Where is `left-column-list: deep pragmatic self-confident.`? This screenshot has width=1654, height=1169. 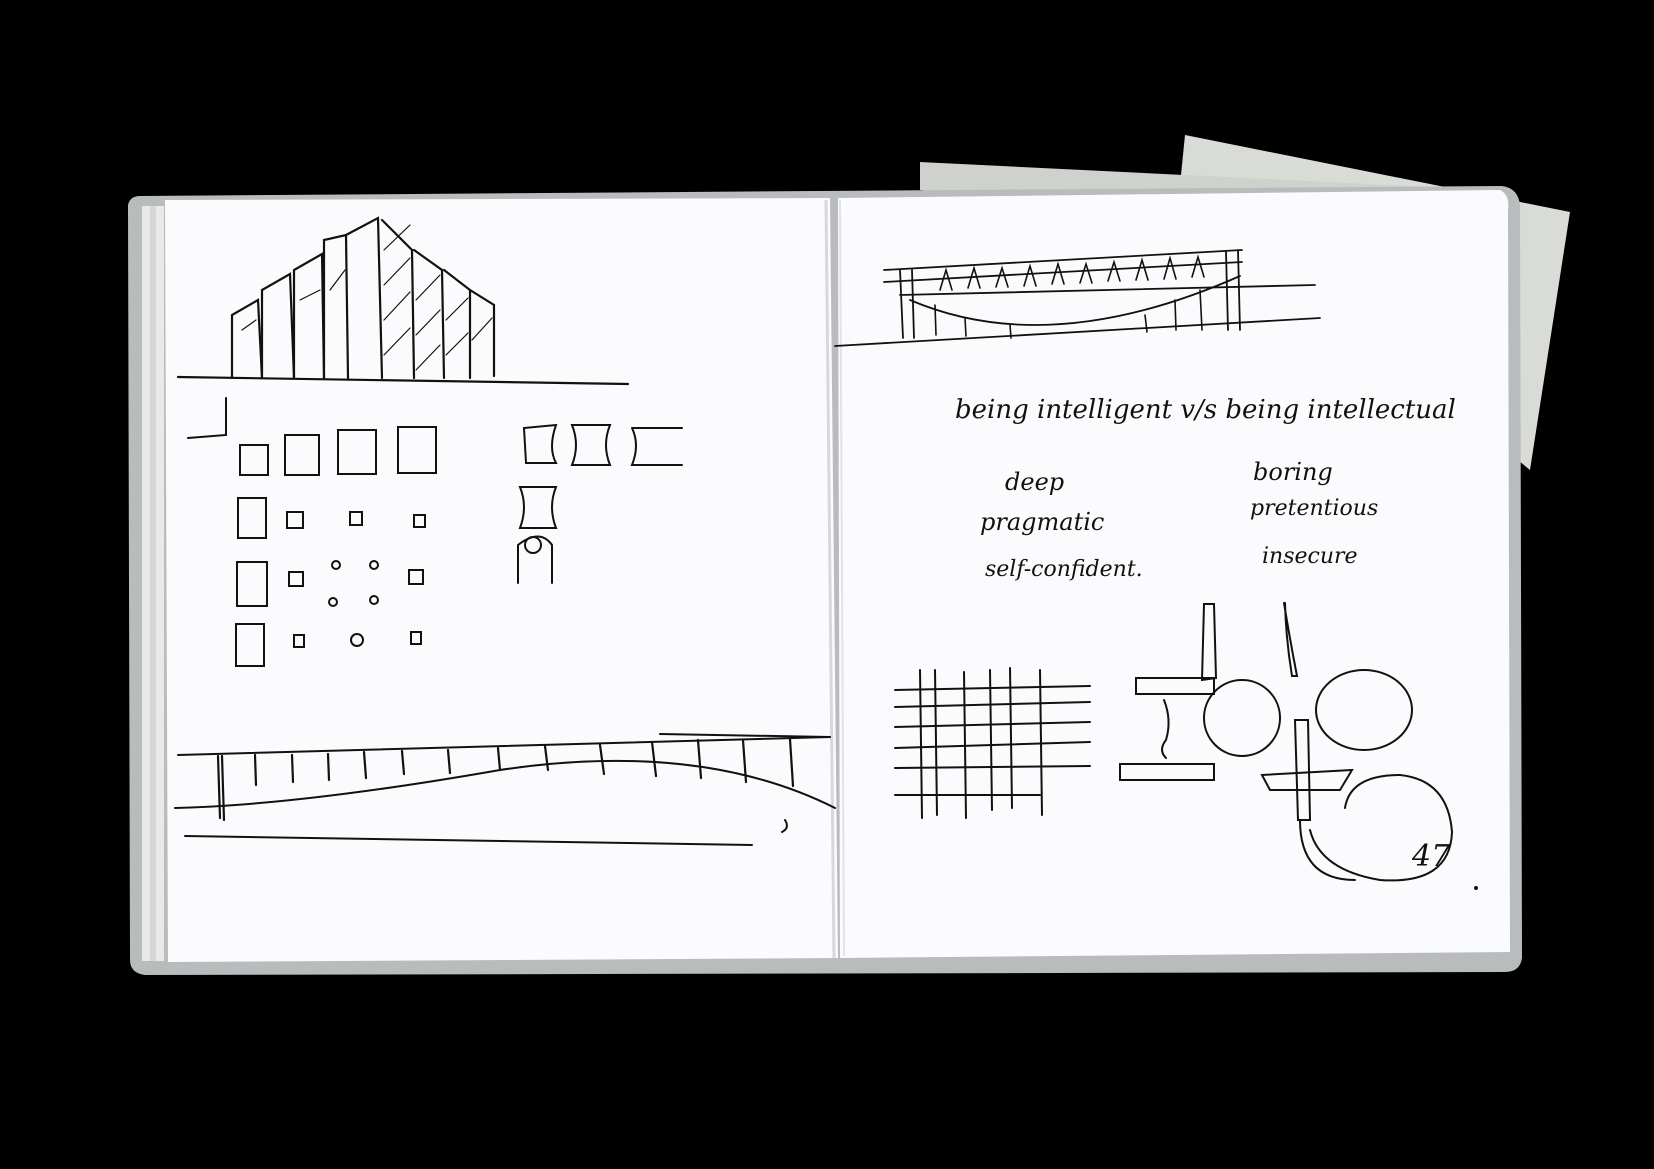
left-column-list: deep pragmatic self-confident. is located at coordinates (1061, 525).